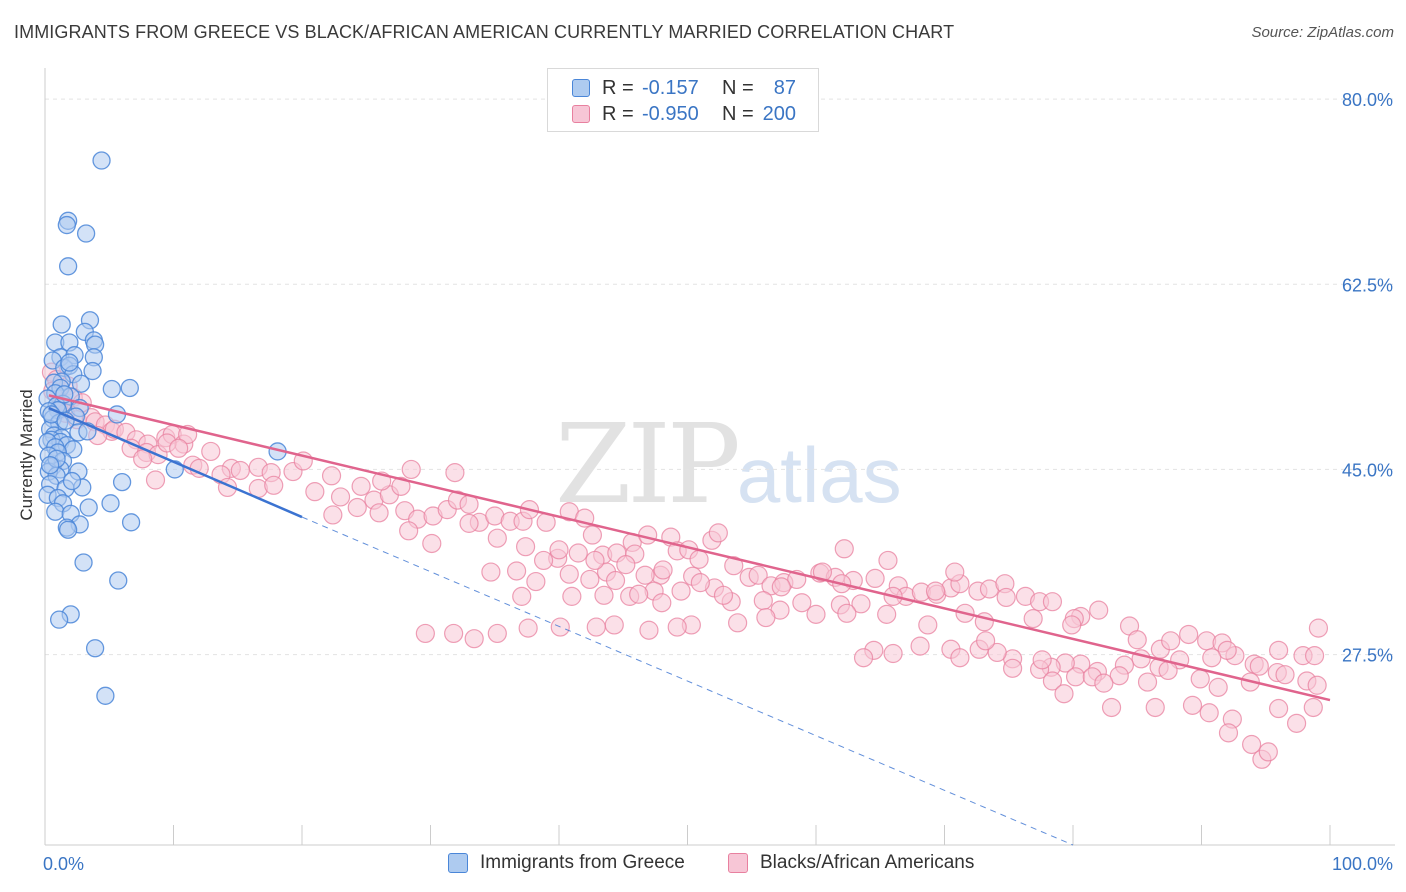 The height and width of the screenshot is (892, 1406). What do you see at coordinates (1322, 32) in the screenshot?
I see `source-label: Source: ZipAtlas.com` at bounding box center [1322, 32].